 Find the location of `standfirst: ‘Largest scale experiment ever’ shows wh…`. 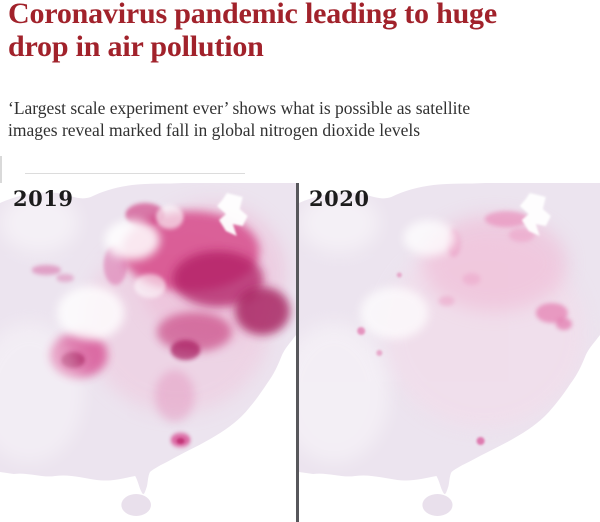

standfirst: ‘Largest scale experiment ever’ shows wh… is located at coordinates (239, 119).